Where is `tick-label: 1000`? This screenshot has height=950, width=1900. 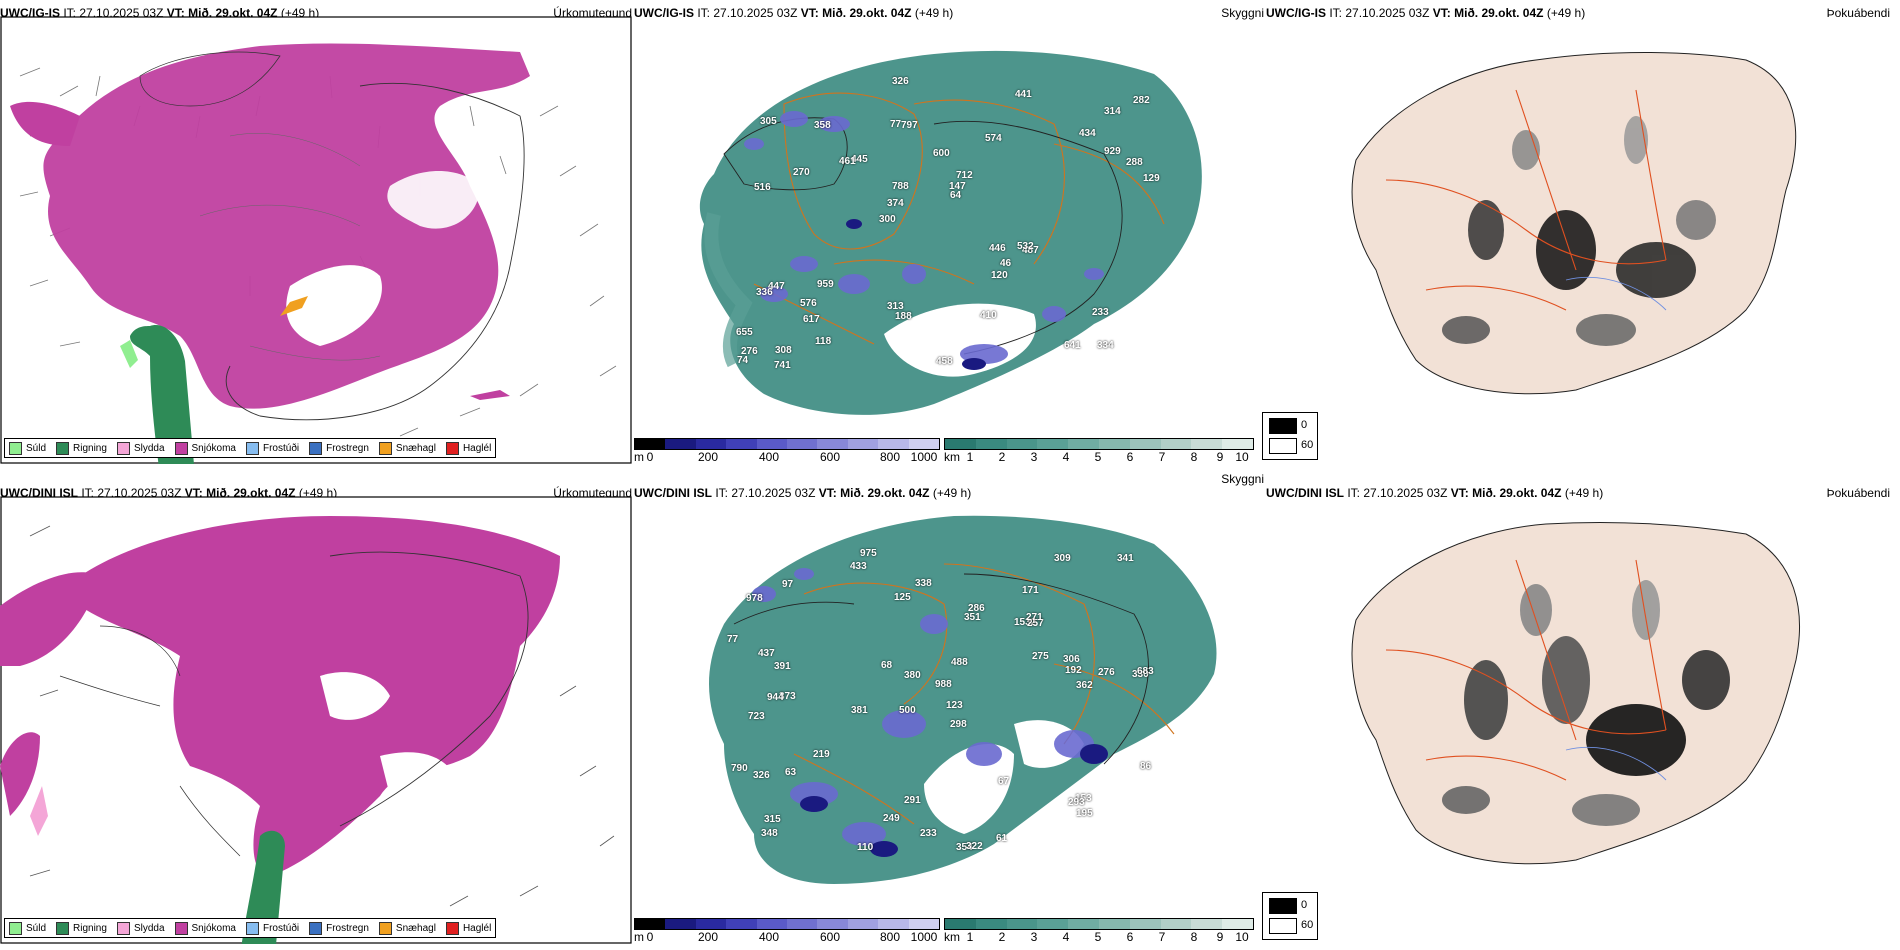
tick-label: 1000 is located at coordinates (924, 937).